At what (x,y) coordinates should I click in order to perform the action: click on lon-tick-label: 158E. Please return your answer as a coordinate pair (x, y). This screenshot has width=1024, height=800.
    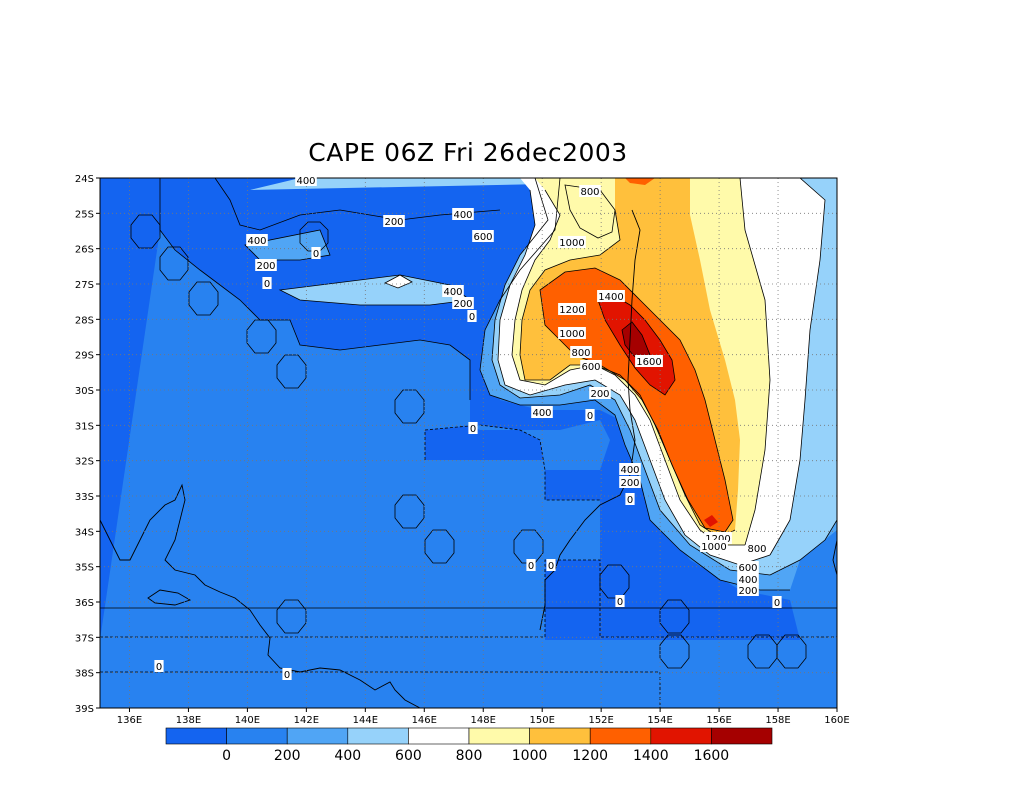
    Looking at the image, I should click on (777, 720).